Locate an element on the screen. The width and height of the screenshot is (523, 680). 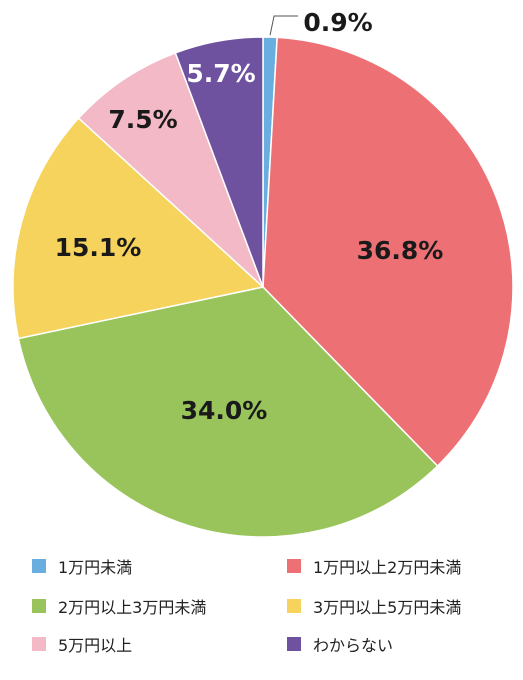
pie-label-4: 7.5% is located at coordinates (142, 119).